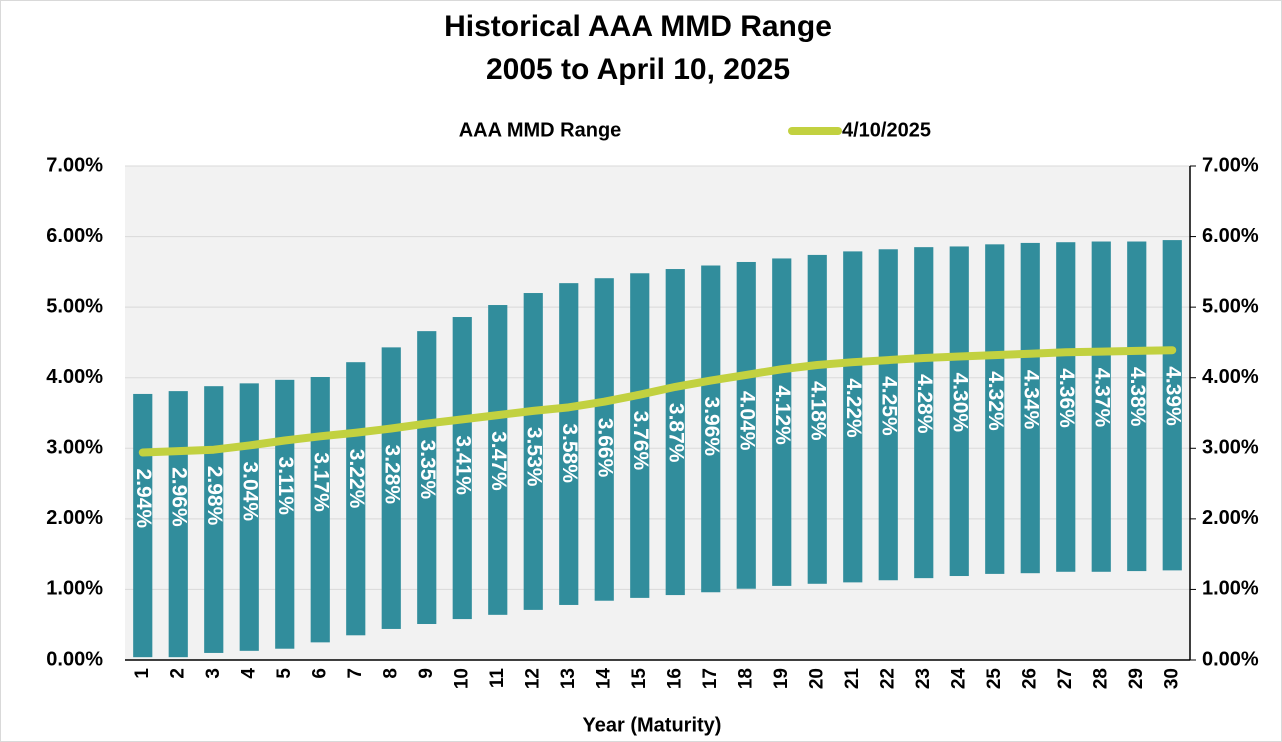 Image resolution: width=1282 pixels, height=742 pixels. What do you see at coordinates (285, 486) in the screenshot?
I see `data-label: 3.11%` at bounding box center [285, 486].